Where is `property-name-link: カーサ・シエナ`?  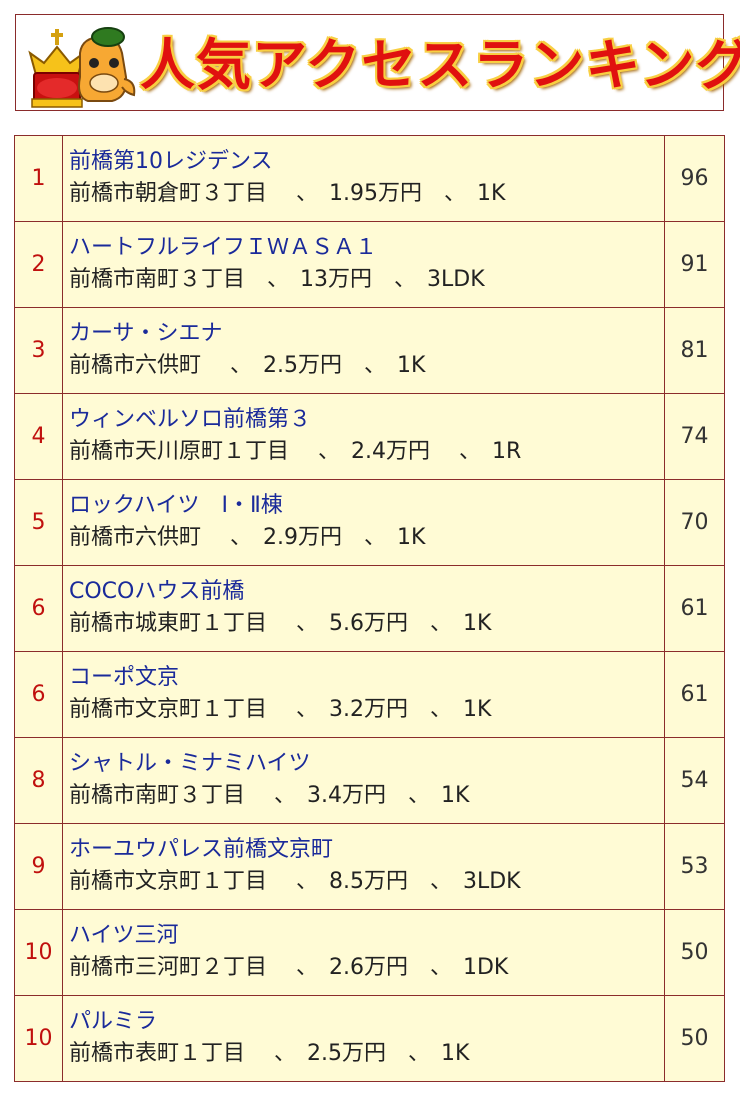 property-name-link: カーサ・シエナ is located at coordinates (146, 333).